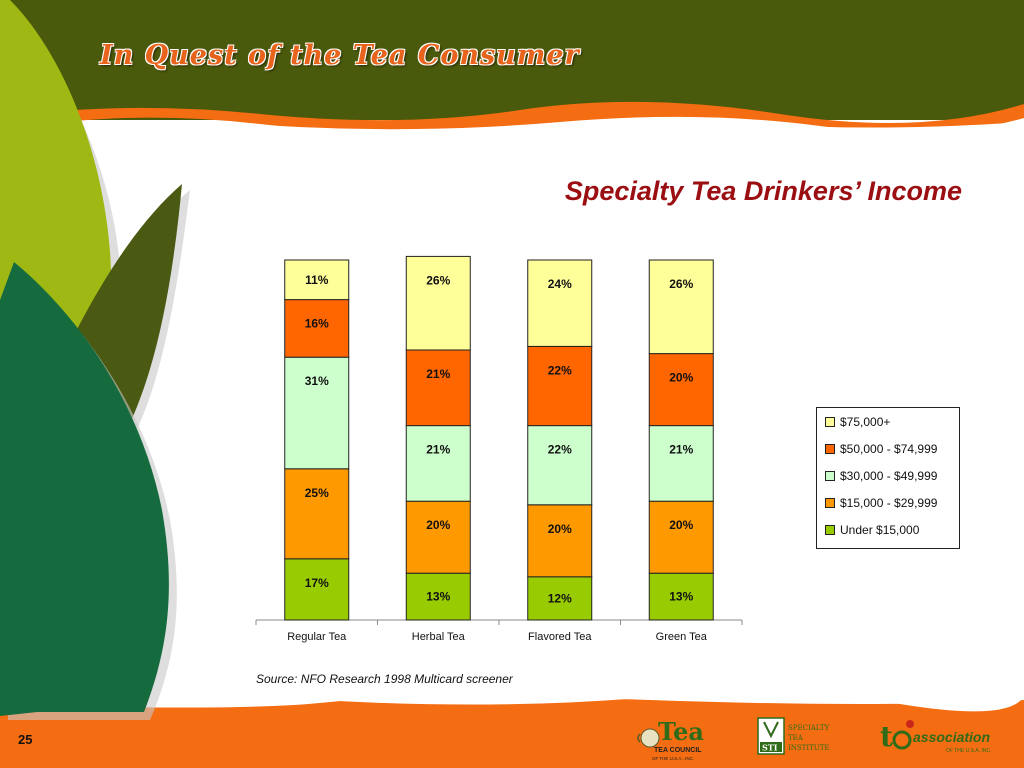 The width and height of the screenshot is (1024, 768). I want to click on data-label: 17%, so click(317, 583).